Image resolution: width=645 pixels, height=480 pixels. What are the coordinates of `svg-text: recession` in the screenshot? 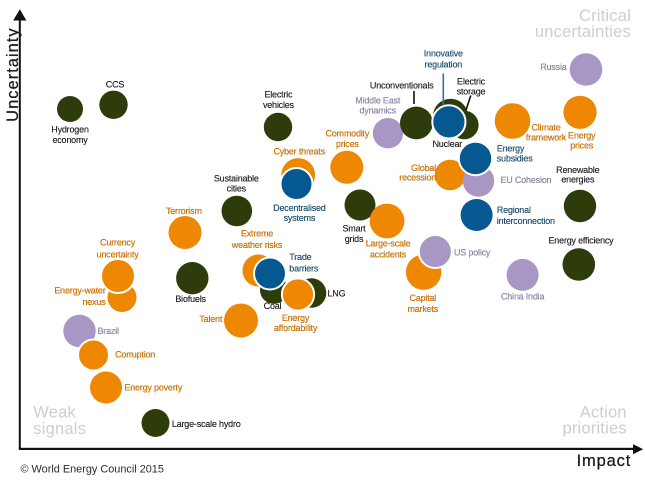 It's located at (417, 177).